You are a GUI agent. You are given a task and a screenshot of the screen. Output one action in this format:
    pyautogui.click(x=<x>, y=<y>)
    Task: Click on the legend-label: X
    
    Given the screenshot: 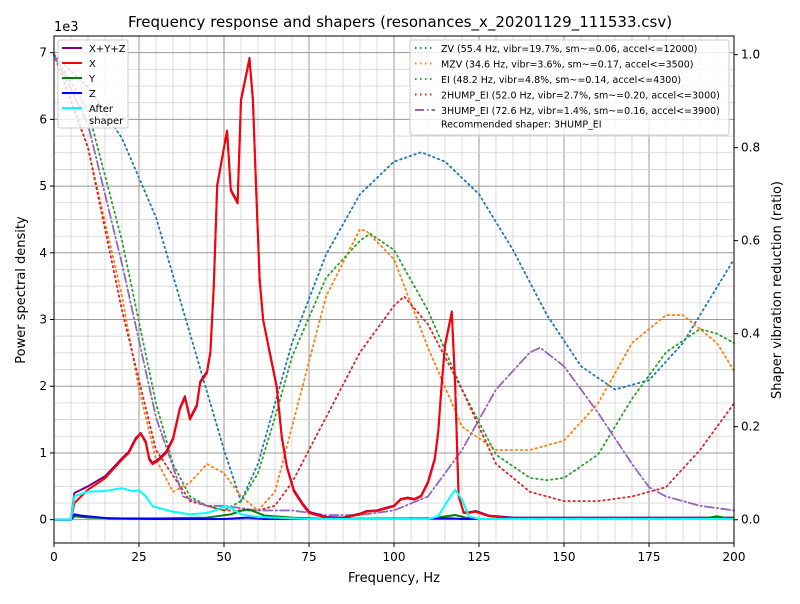 What is the action you would take?
    pyautogui.click(x=92, y=64)
    